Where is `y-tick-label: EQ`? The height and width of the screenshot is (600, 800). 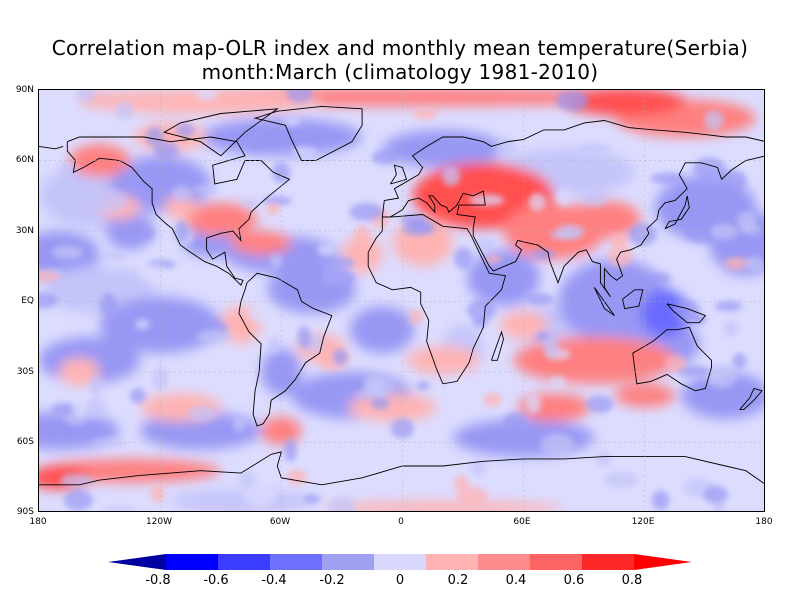 y-tick-label: EQ is located at coordinates (27, 301).